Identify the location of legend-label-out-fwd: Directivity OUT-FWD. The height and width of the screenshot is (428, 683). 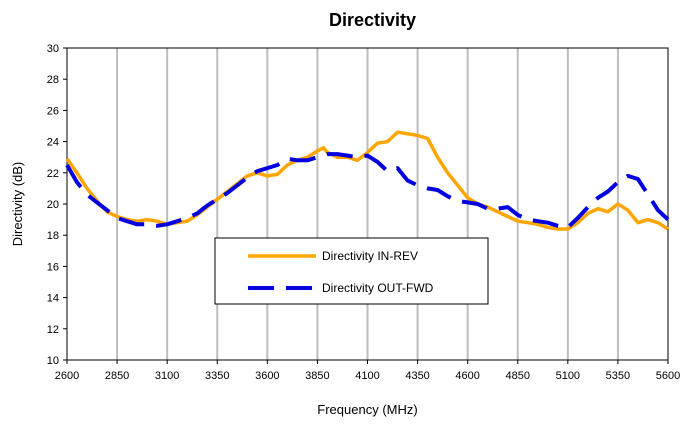
(378, 288).